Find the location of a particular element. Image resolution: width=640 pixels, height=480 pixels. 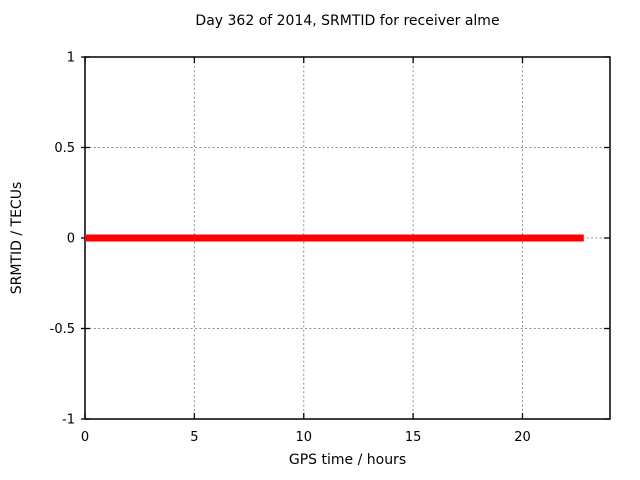

x-tick-label-15: 15 is located at coordinates (413, 437).